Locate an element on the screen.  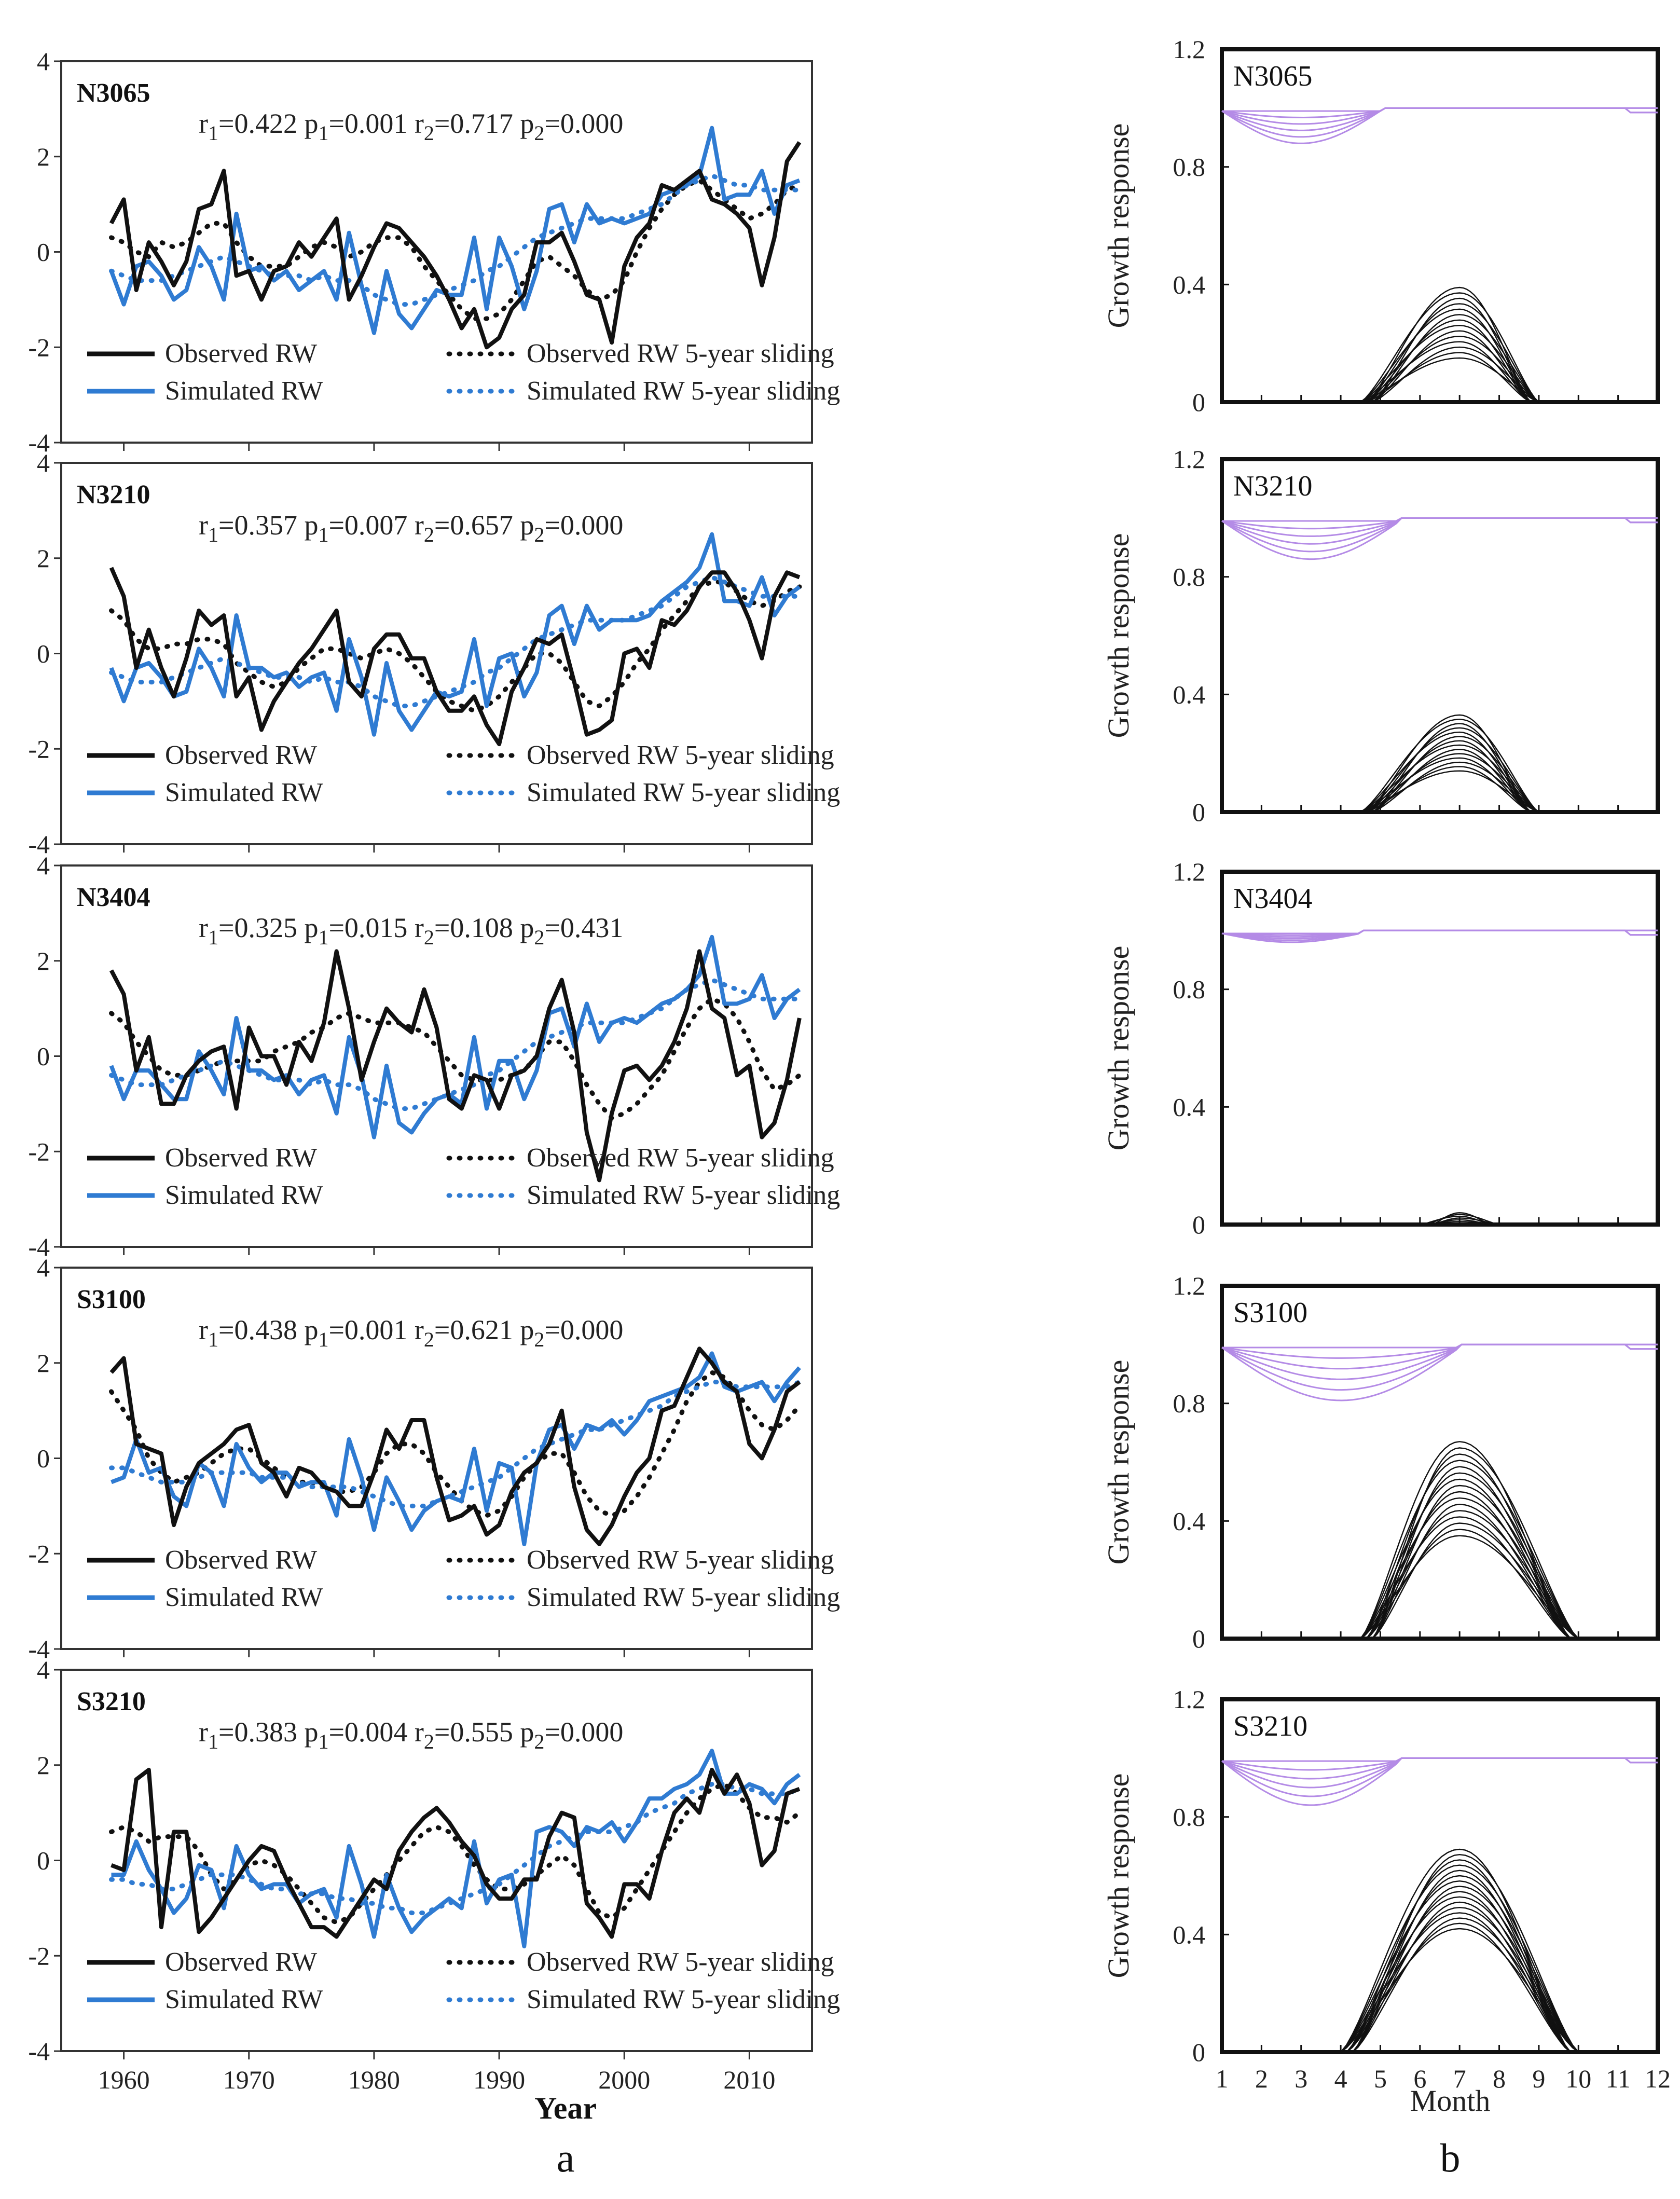
stats-label: r1=0.383 p1=0.004 r2=0.555 p2=0.000 is located at coordinates (411, 1734).